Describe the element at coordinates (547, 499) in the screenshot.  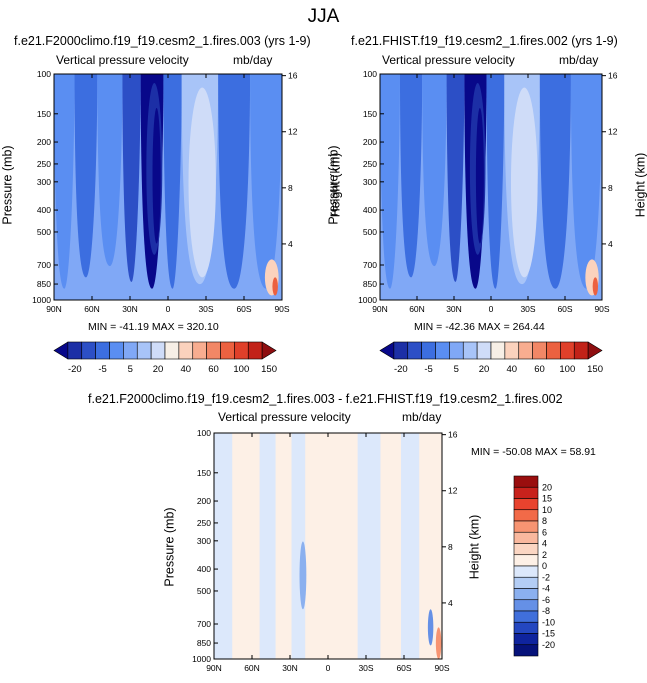
I see `colorbar-label: 15` at that location.